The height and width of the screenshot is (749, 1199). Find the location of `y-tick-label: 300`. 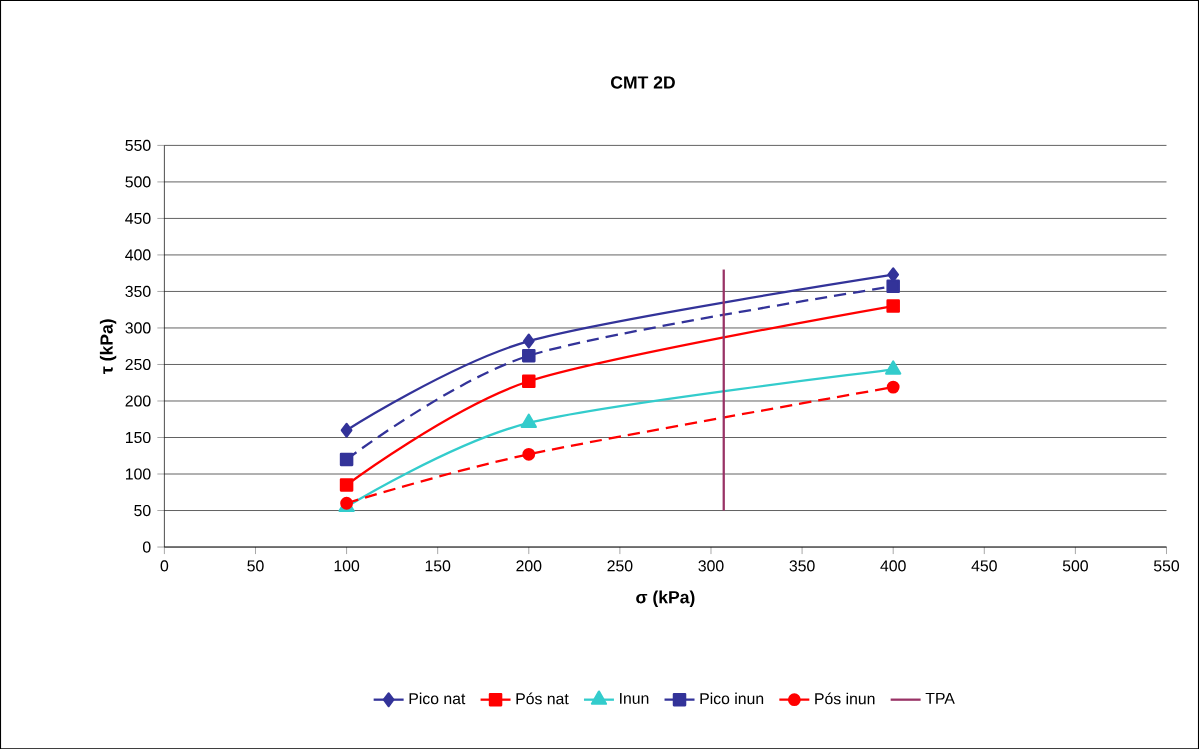

y-tick-label: 300 is located at coordinates (138, 328).